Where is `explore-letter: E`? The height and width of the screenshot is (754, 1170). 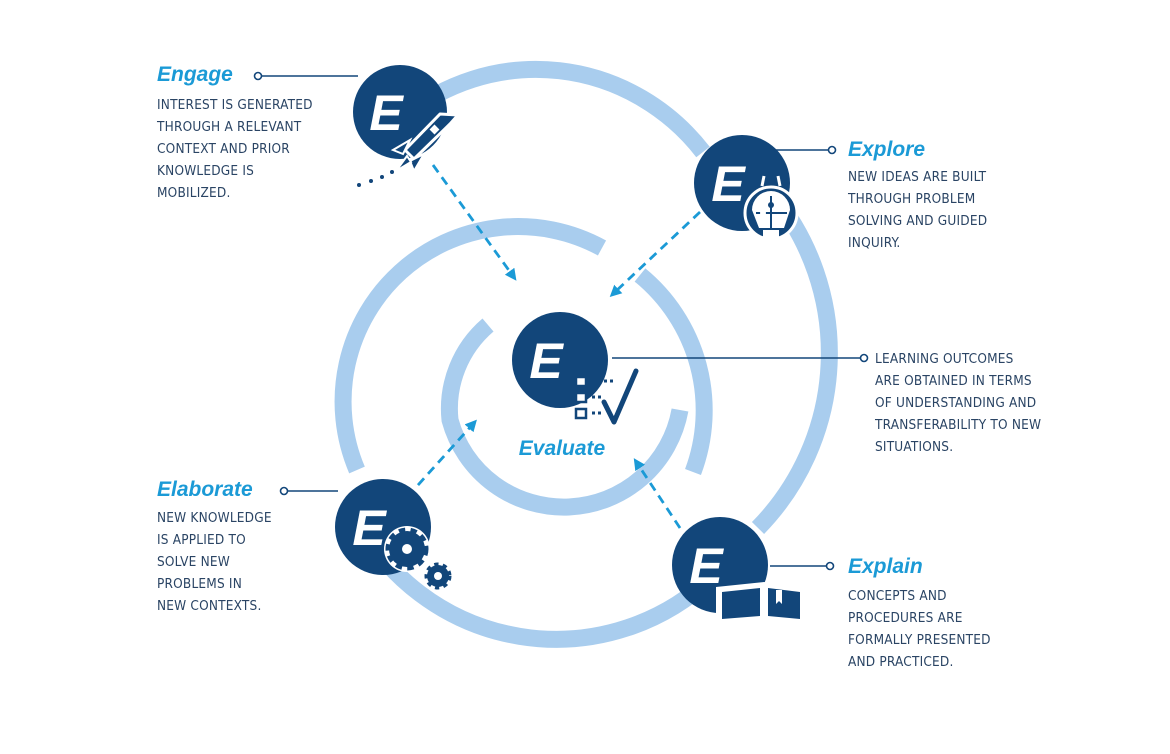 explore-letter: E is located at coordinates (728, 184).